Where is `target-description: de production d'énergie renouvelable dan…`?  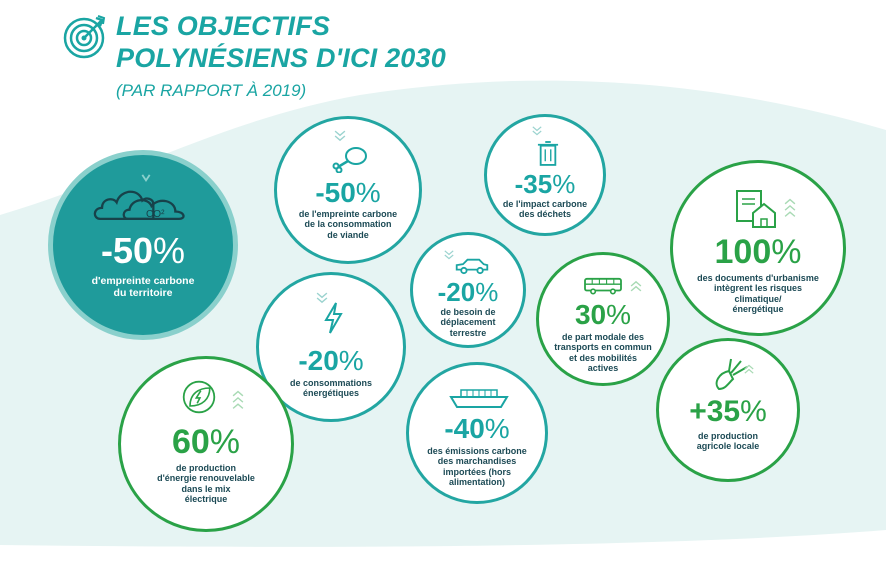 target-description: de production d'énergie renouvelable dan… is located at coordinates (206, 484).